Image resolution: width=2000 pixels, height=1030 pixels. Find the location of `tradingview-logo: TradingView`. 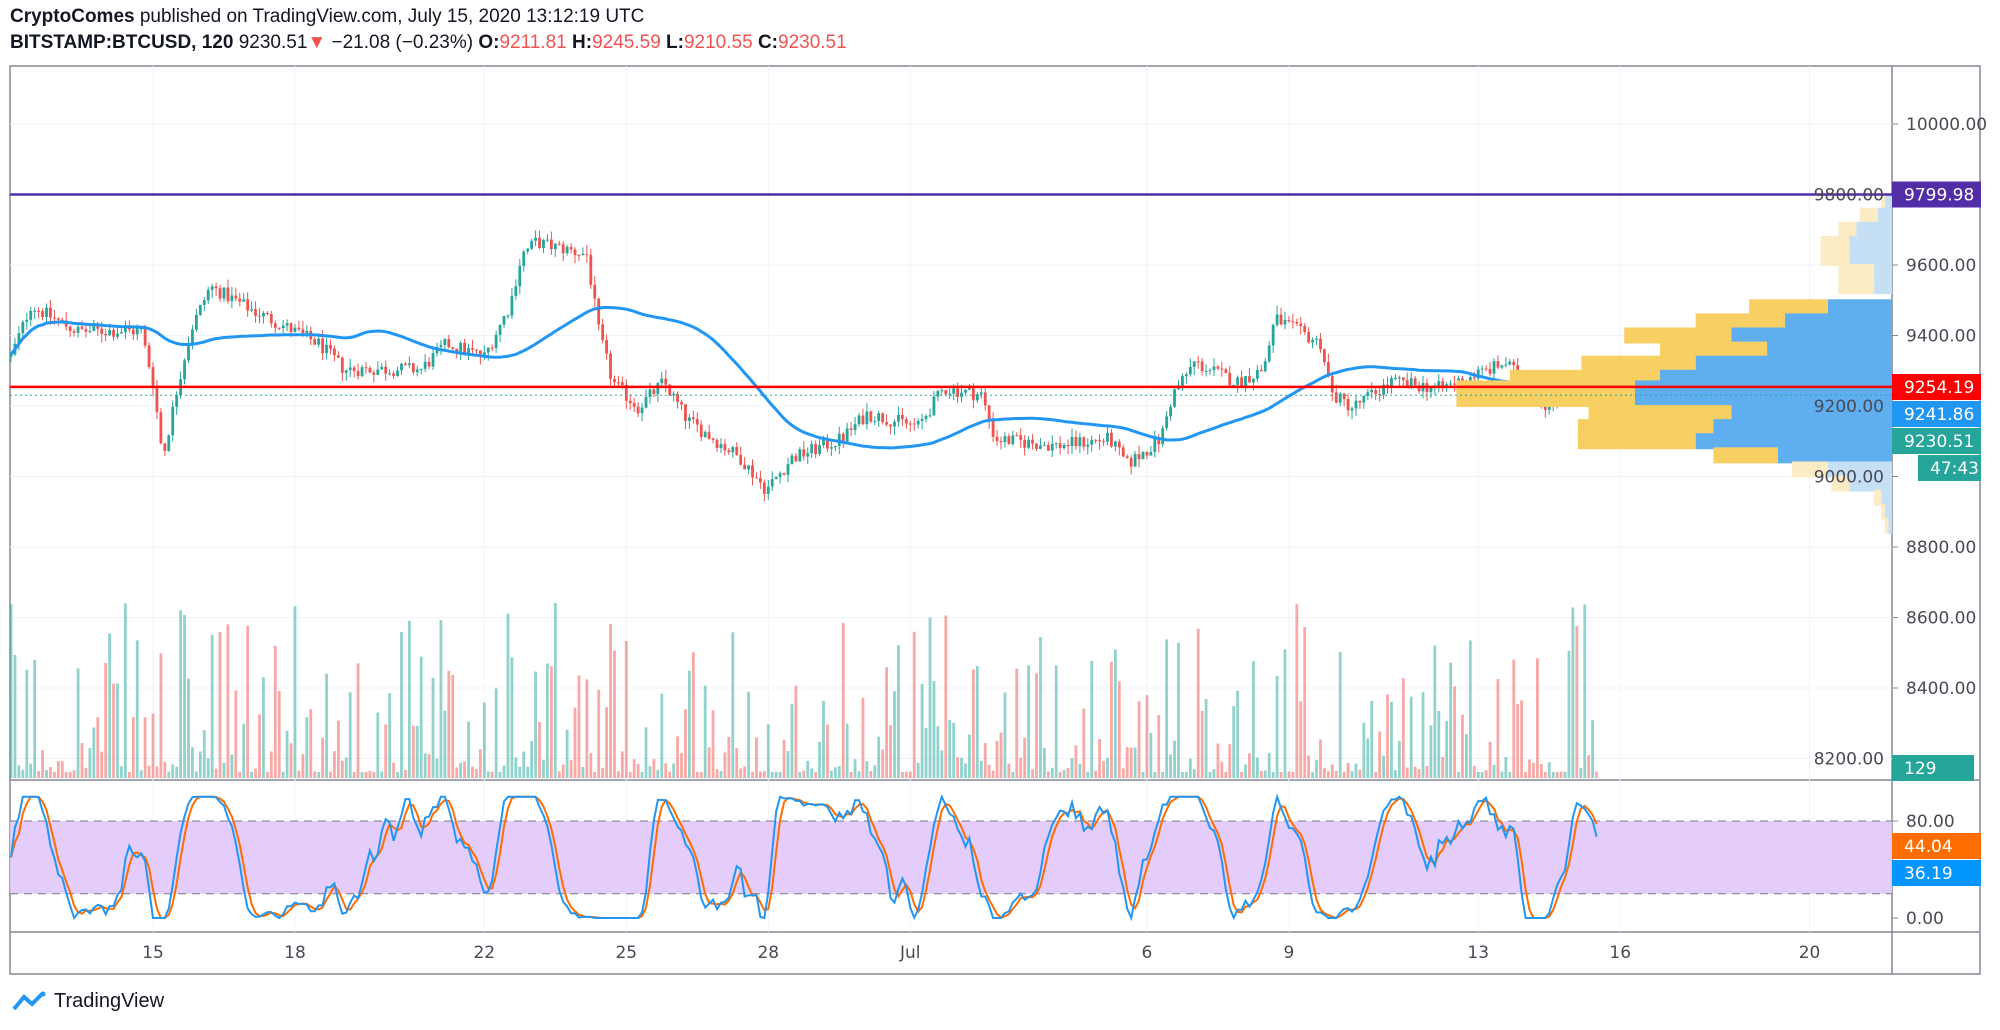

tradingview-logo: TradingView is located at coordinates (88, 1001).